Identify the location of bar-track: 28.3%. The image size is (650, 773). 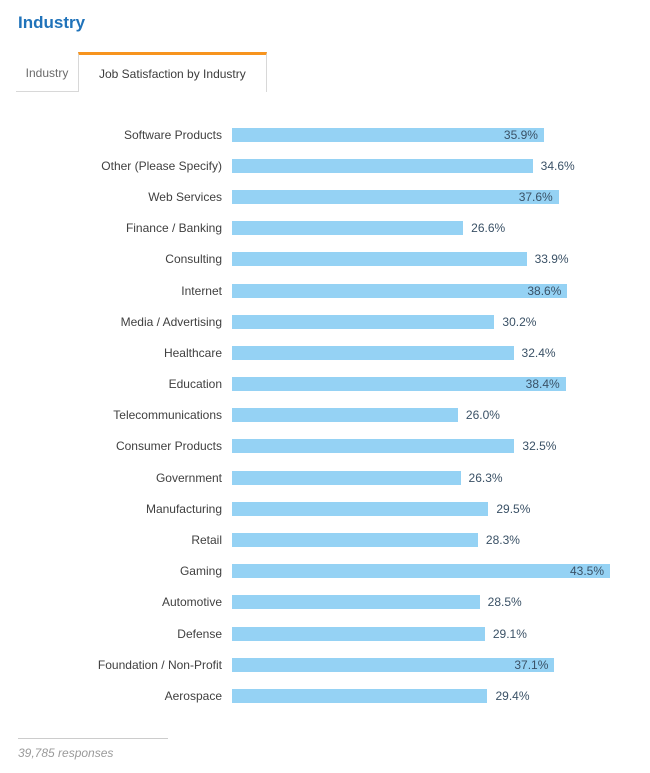
(421, 540).